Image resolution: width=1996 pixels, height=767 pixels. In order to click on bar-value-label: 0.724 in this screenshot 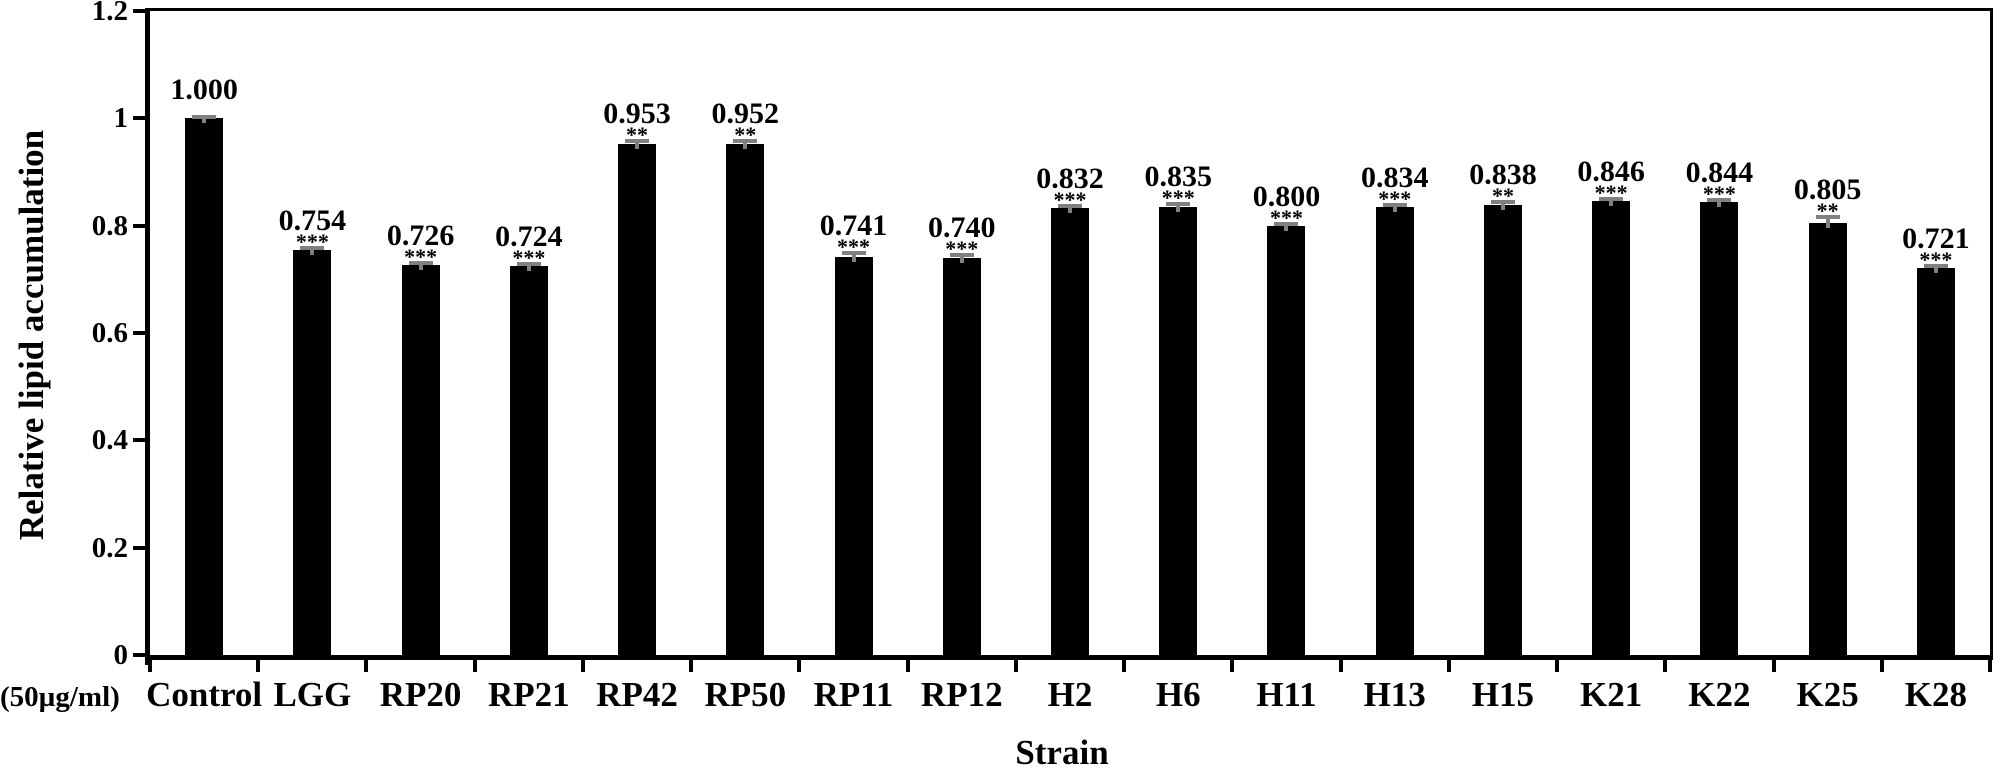, I will do `click(529, 237)`.